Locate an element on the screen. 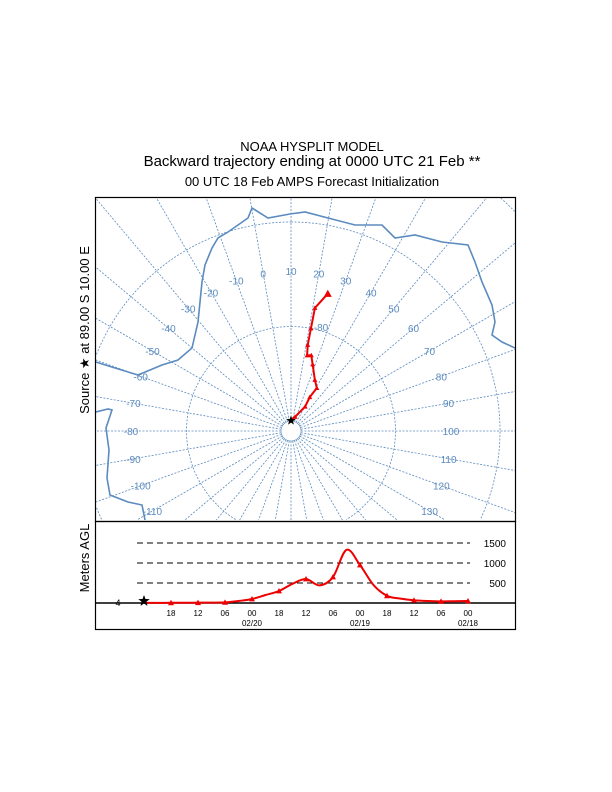 This screenshot has width=612, height=792. longitude-label: -110 is located at coordinates (153, 512).